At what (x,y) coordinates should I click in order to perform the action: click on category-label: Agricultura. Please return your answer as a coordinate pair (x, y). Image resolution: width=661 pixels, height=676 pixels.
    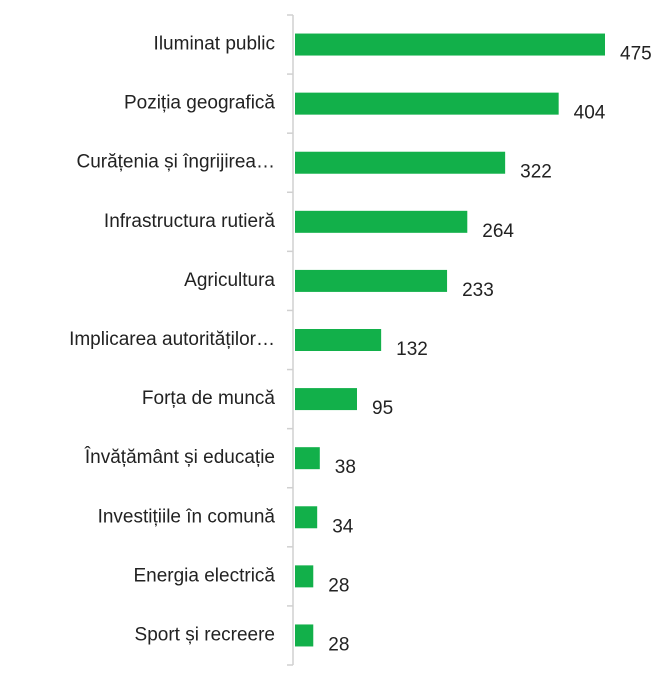
    Looking at the image, I should click on (229, 280).